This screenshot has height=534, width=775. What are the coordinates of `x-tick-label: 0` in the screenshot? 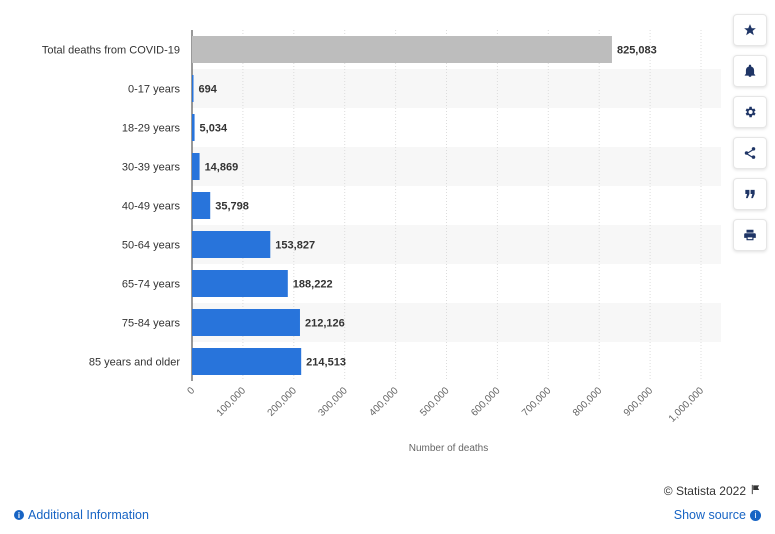 It's located at (191, 391).